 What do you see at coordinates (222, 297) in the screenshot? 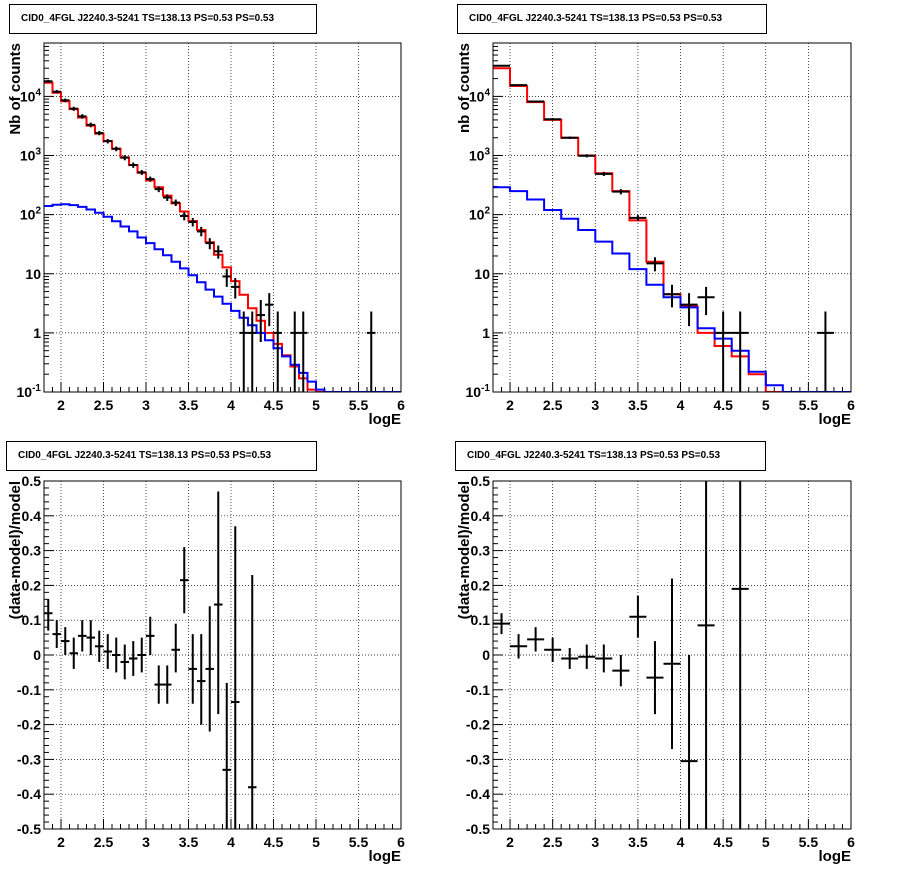
I see `histogram-step-line` at bounding box center [222, 297].